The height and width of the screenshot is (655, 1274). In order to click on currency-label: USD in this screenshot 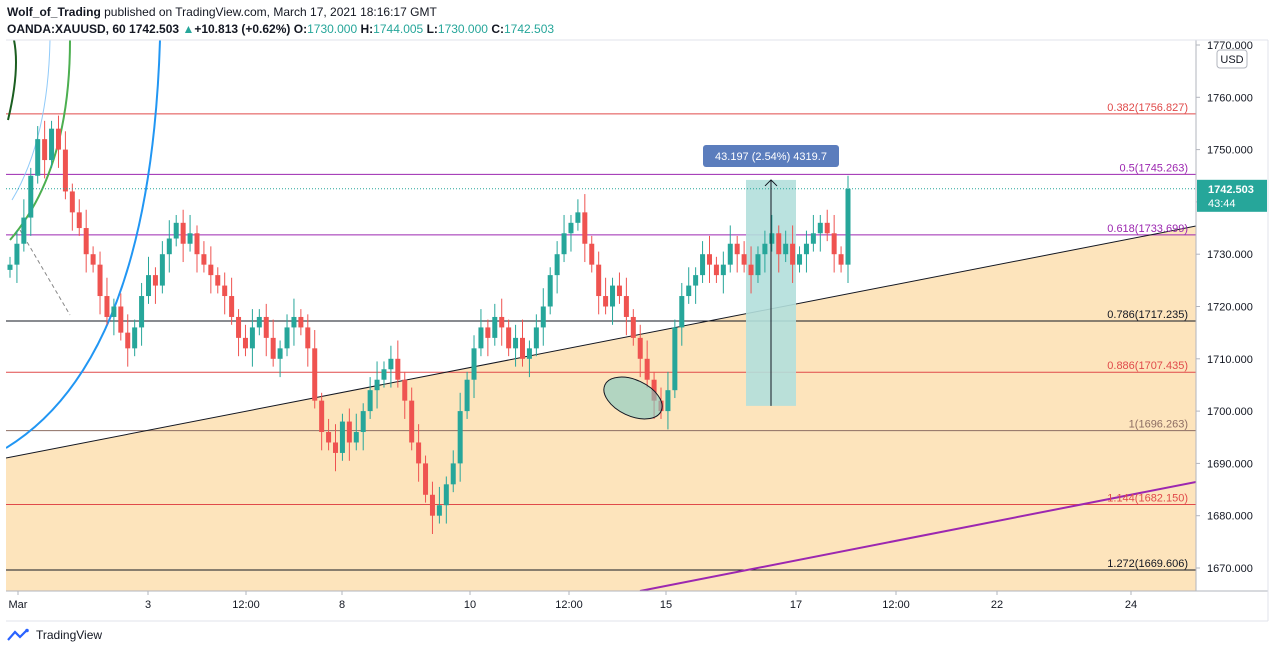, I will do `click(1231, 60)`.